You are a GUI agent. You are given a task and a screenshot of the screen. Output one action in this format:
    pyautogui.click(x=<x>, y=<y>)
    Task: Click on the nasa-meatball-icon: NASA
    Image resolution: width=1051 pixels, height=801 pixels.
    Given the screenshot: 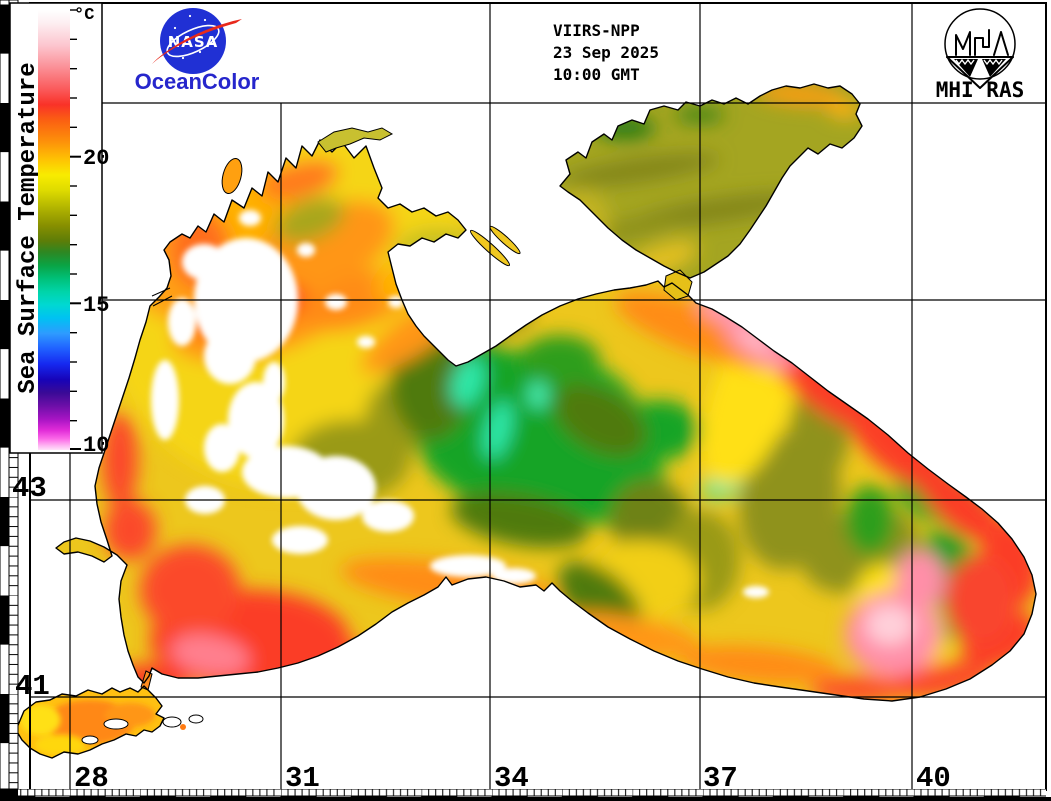 What is the action you would take?
    pyautogui.click(x=197, y=41)
    